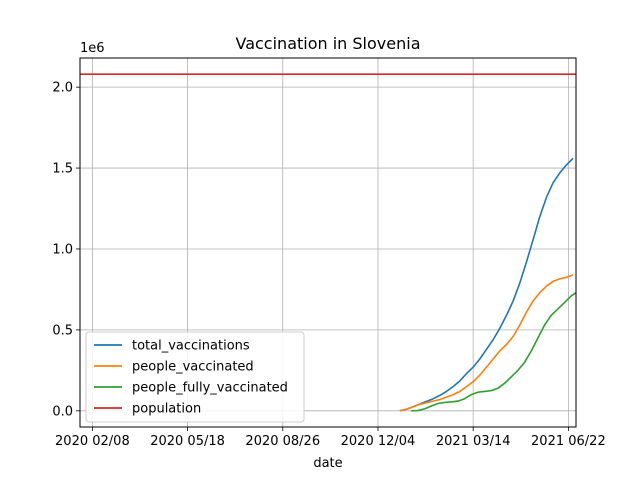 This screenshot has width=640, height=480. I want to click on y-tick-label: 1.5, so click(62, 169).